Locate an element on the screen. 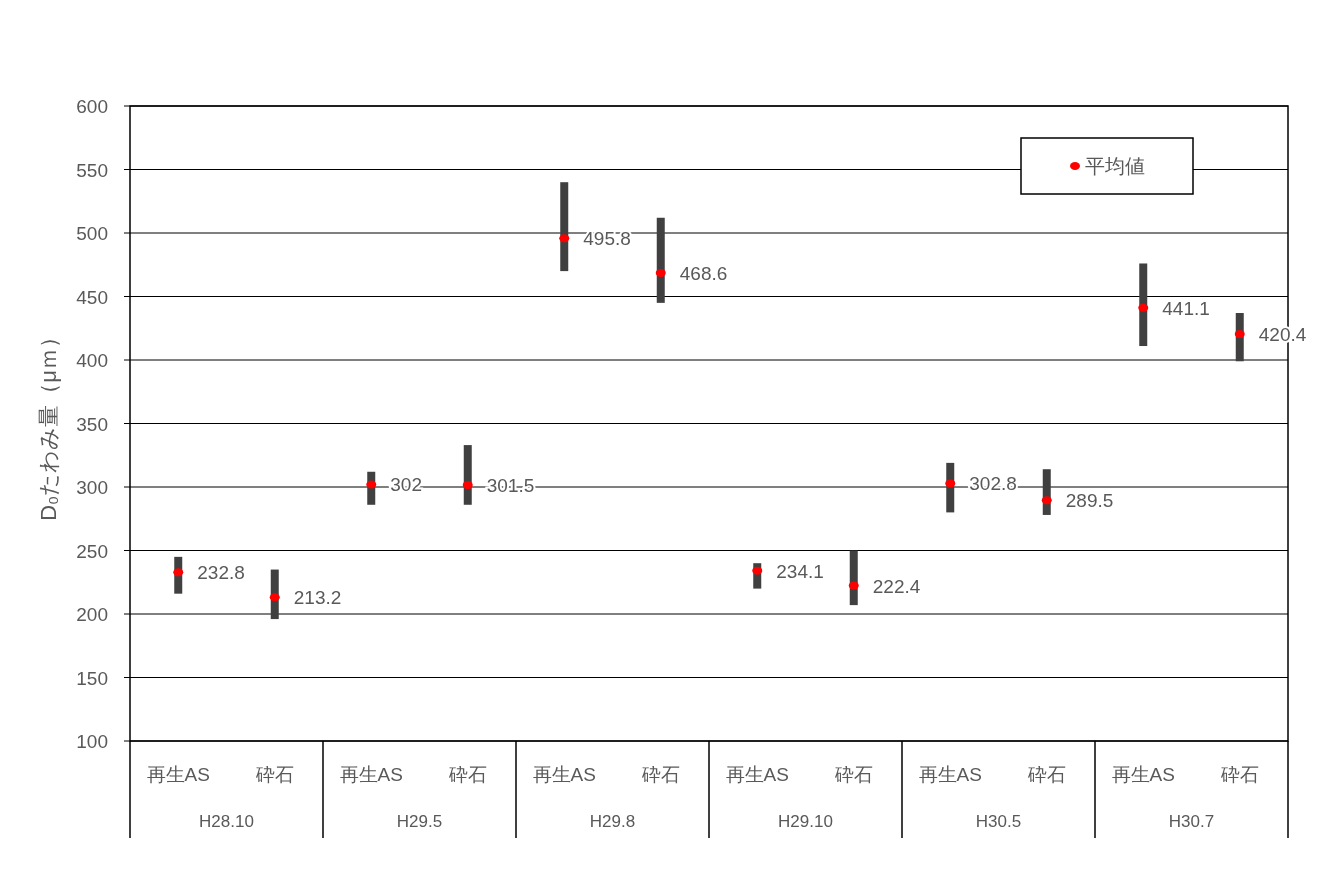  y-tick-label: 200 is located at coordinates (92, 614).